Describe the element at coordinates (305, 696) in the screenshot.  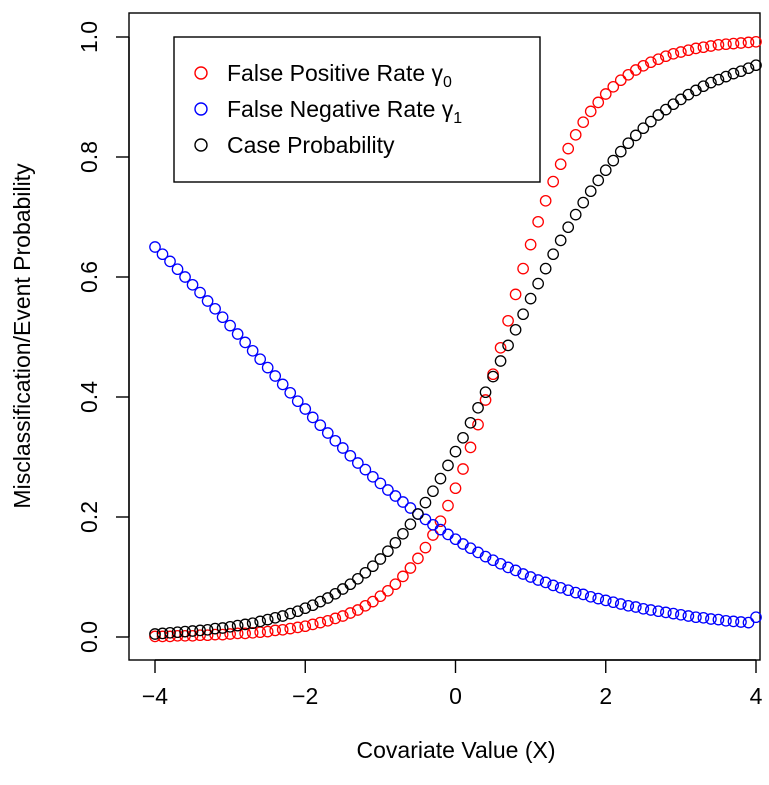
I see `x-tick-label: −2` at that location.